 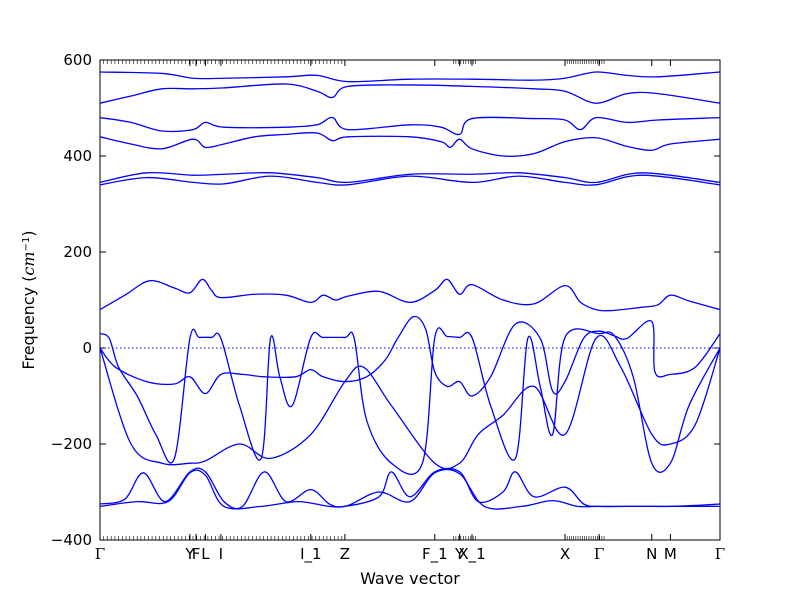 I want to click on y-tick-label: −200, so click(x=71, y=444).